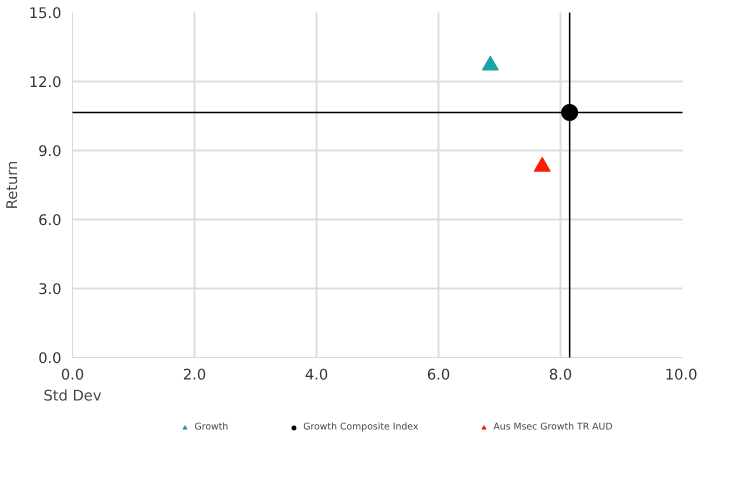 The height and width of the screenshot is (488, 735). What do you see at coordinates (45, 82) in the screenshot?
I see `y-tick-label: 12.0` at bounding box center [45, 82].